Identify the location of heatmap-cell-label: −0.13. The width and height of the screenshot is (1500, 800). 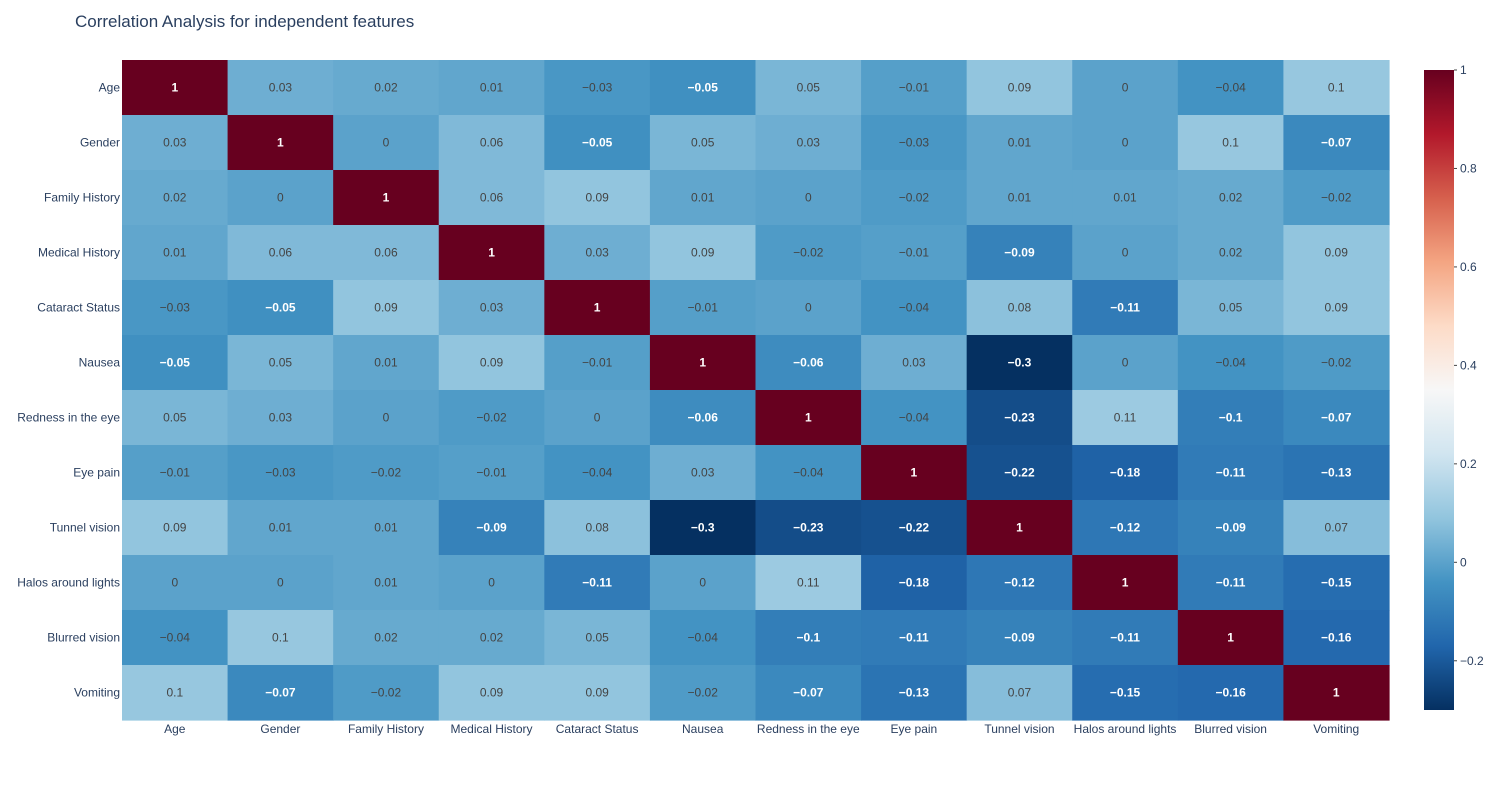
(914, 693).